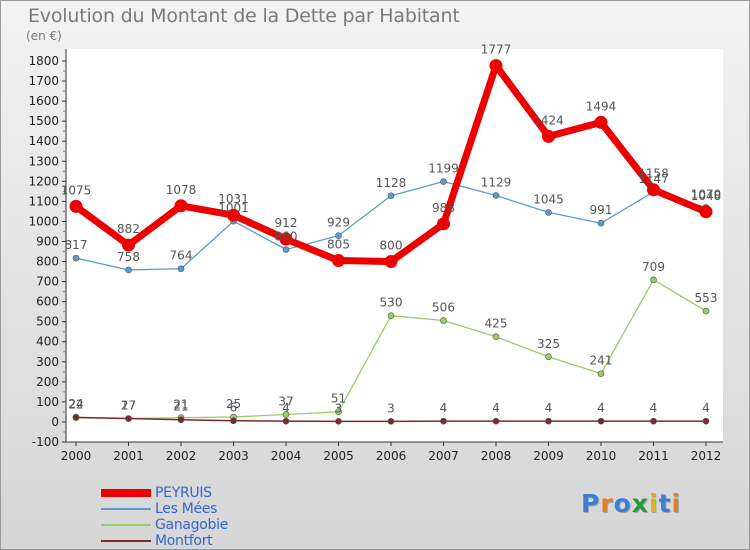 The width and height of the screenshot is (750, 550). Describe the element at coordinates (338, 456) in the screenshot. I see `x-tick-label: 2005` at that location.